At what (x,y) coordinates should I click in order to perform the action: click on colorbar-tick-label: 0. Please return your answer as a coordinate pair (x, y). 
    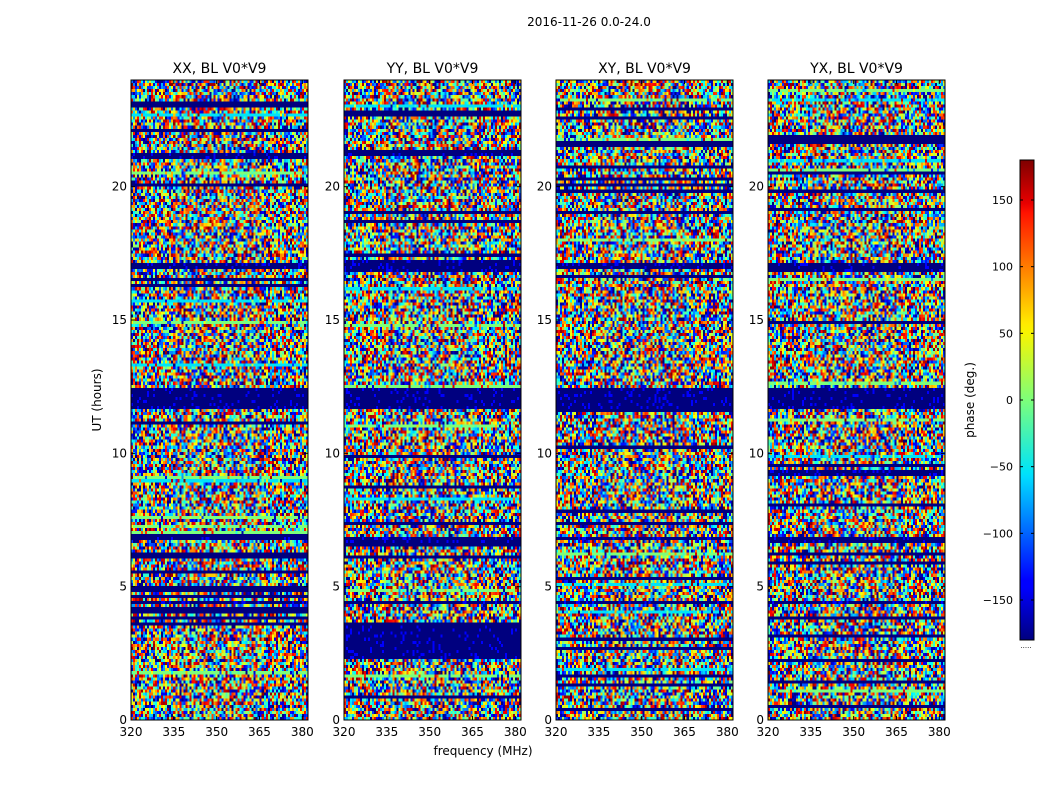
    Looking at the image, I should click on (1009, 400).